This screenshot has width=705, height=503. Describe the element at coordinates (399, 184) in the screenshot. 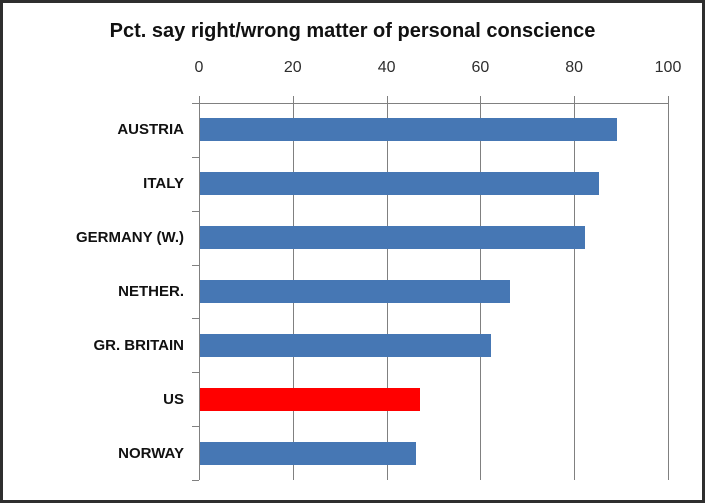

I see `bar-italy` at that location.